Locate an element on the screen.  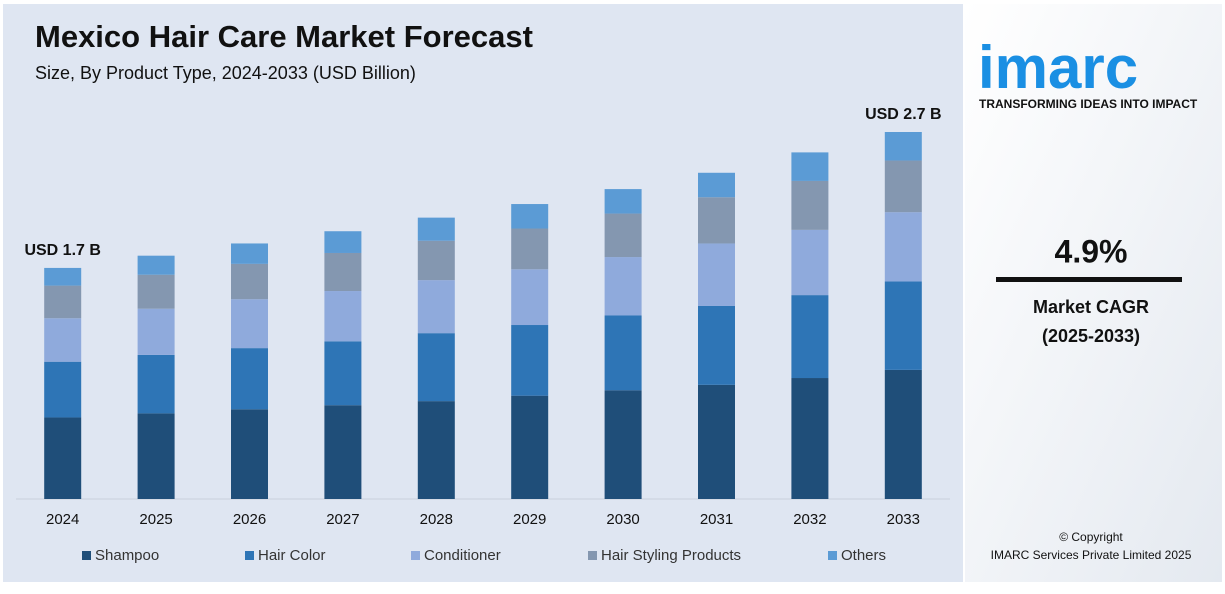
legend-label: Hair Styling Products is located at coordinates (671, 555).